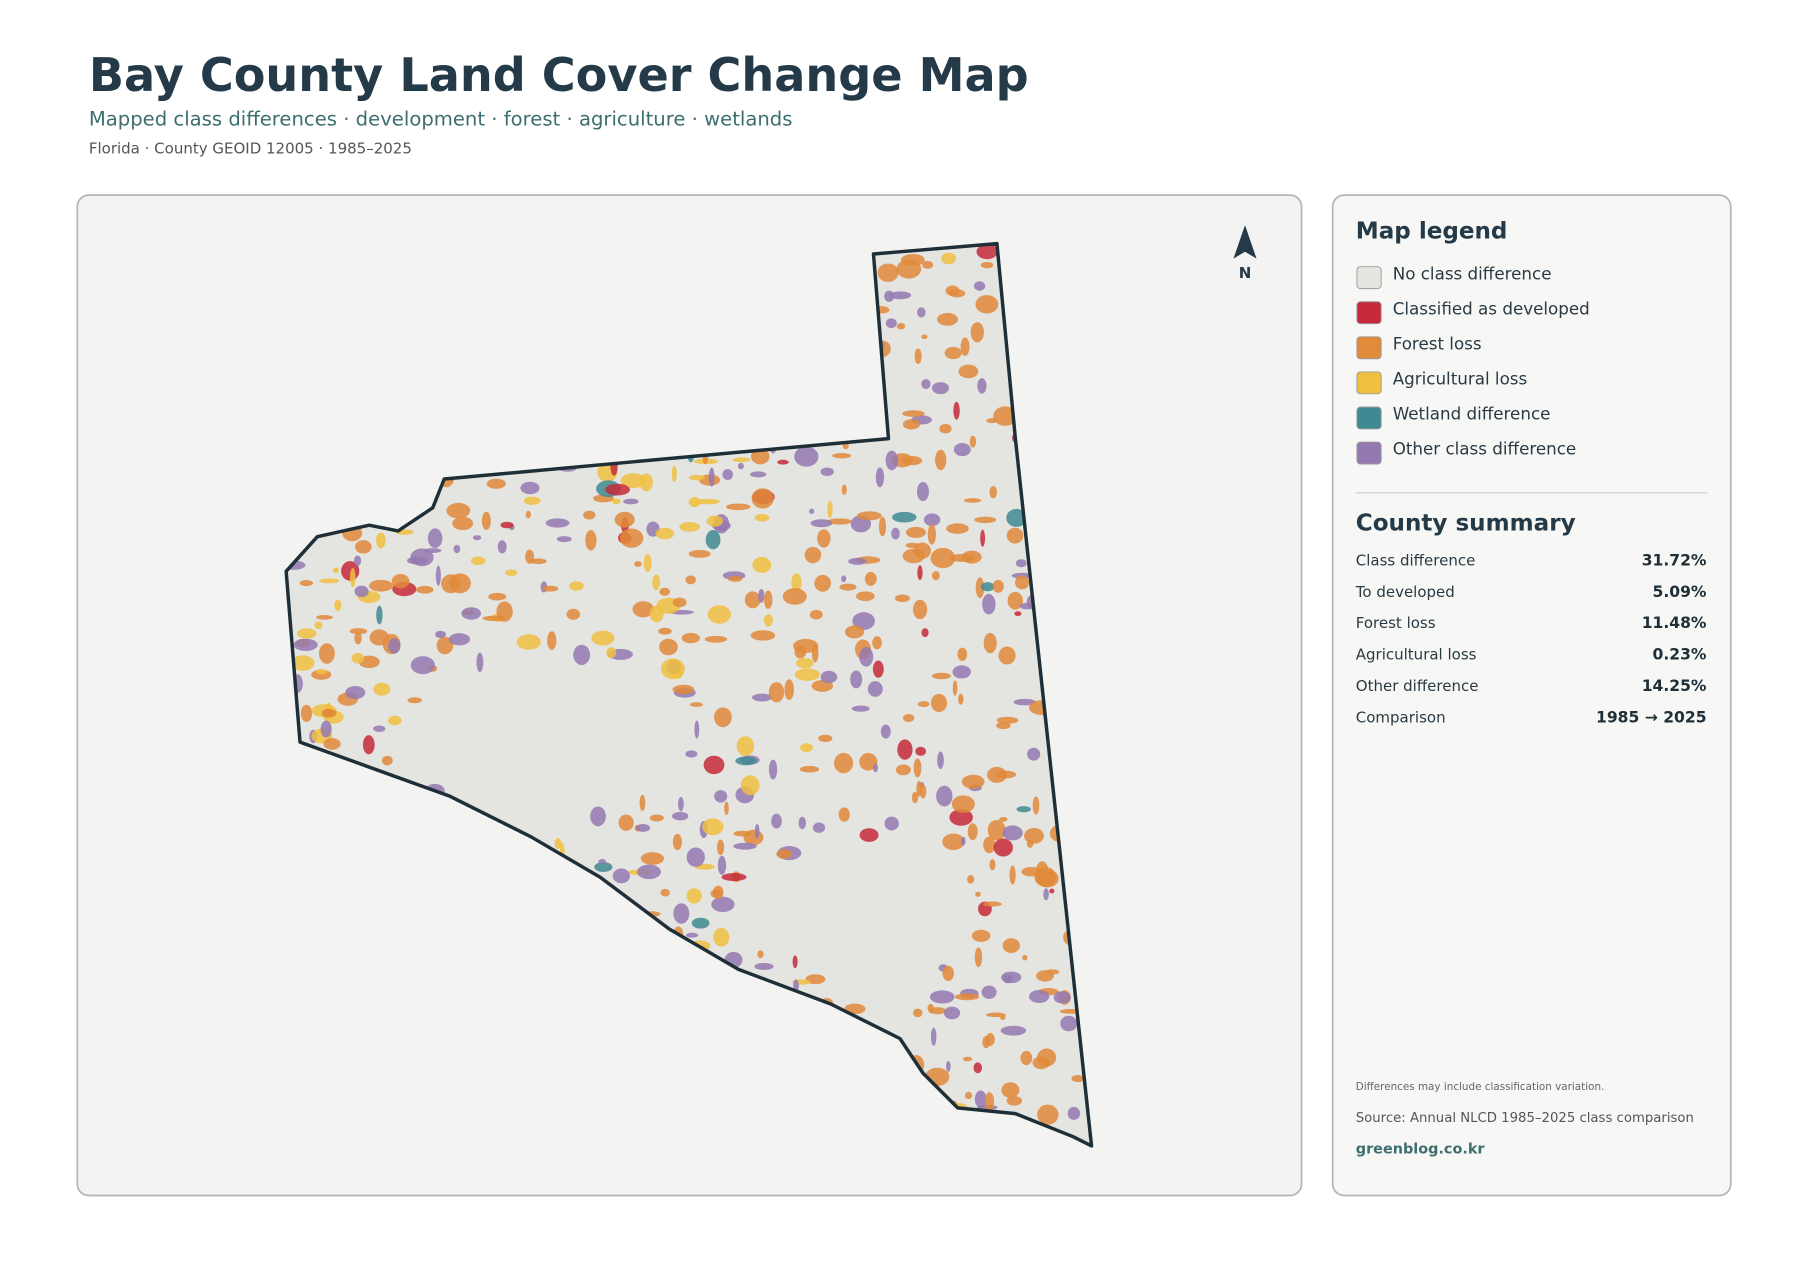  What do you see at coordinates (1369, 313) in the screenshot?
I see `legend-swatch` at bounding box center [1369, 313].